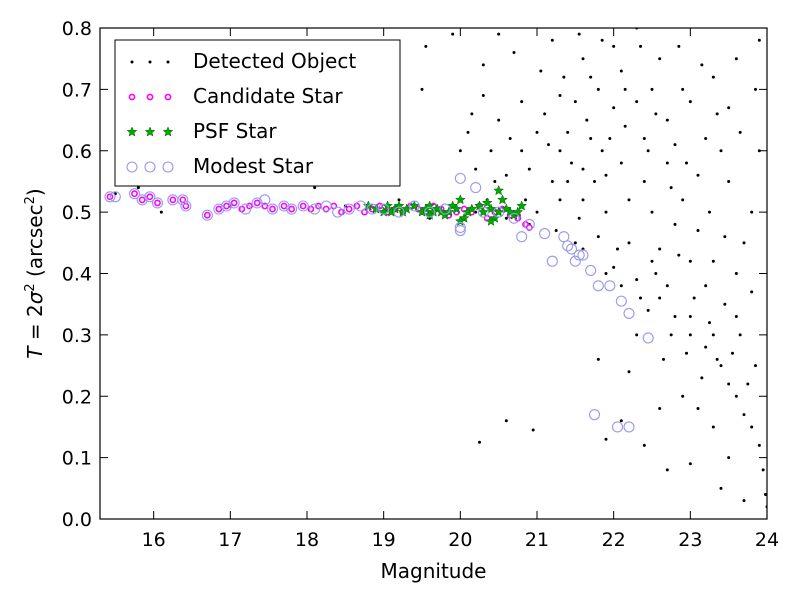  Describe the element at coordinates (434, 571) in the screenshot. I see `x-axis-label: Magnitude` at that location.